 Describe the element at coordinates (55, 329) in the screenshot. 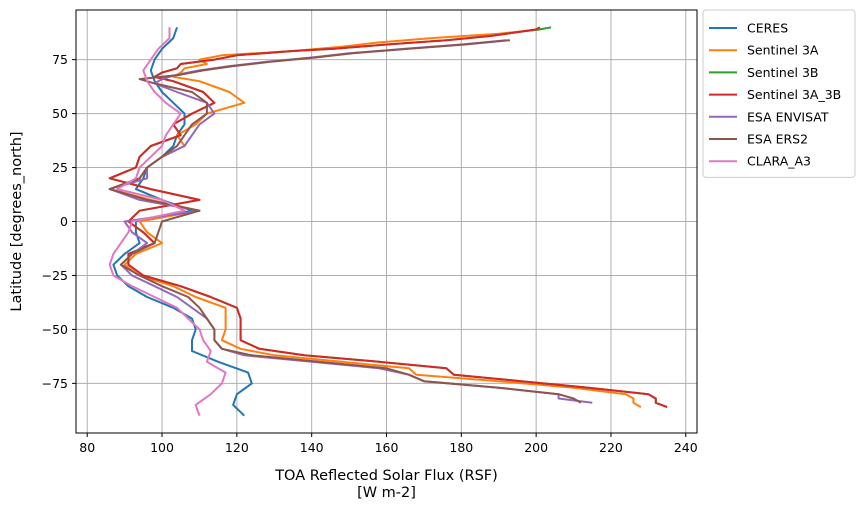

I see `y-tick-label: −50` at that location.